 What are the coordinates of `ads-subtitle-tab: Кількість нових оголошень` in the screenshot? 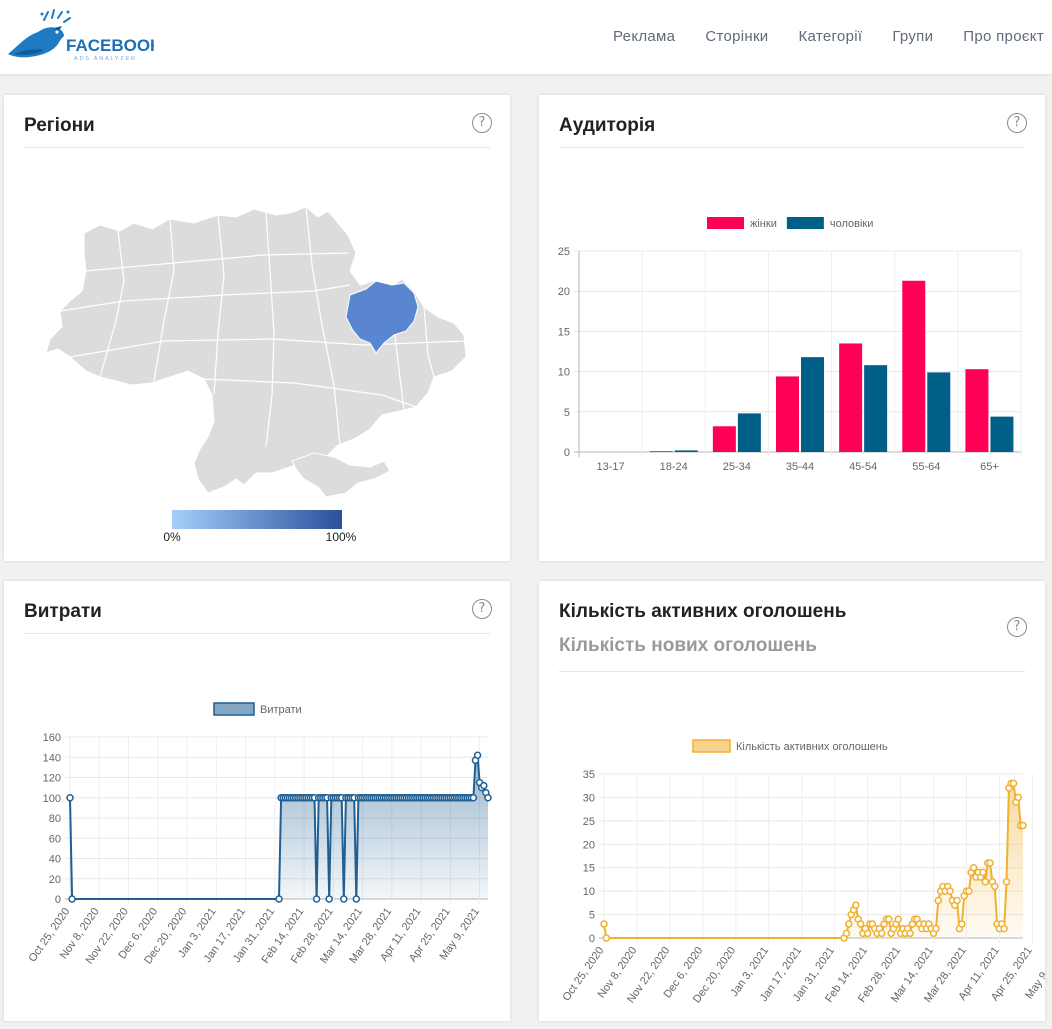 It's located at (688, 645).